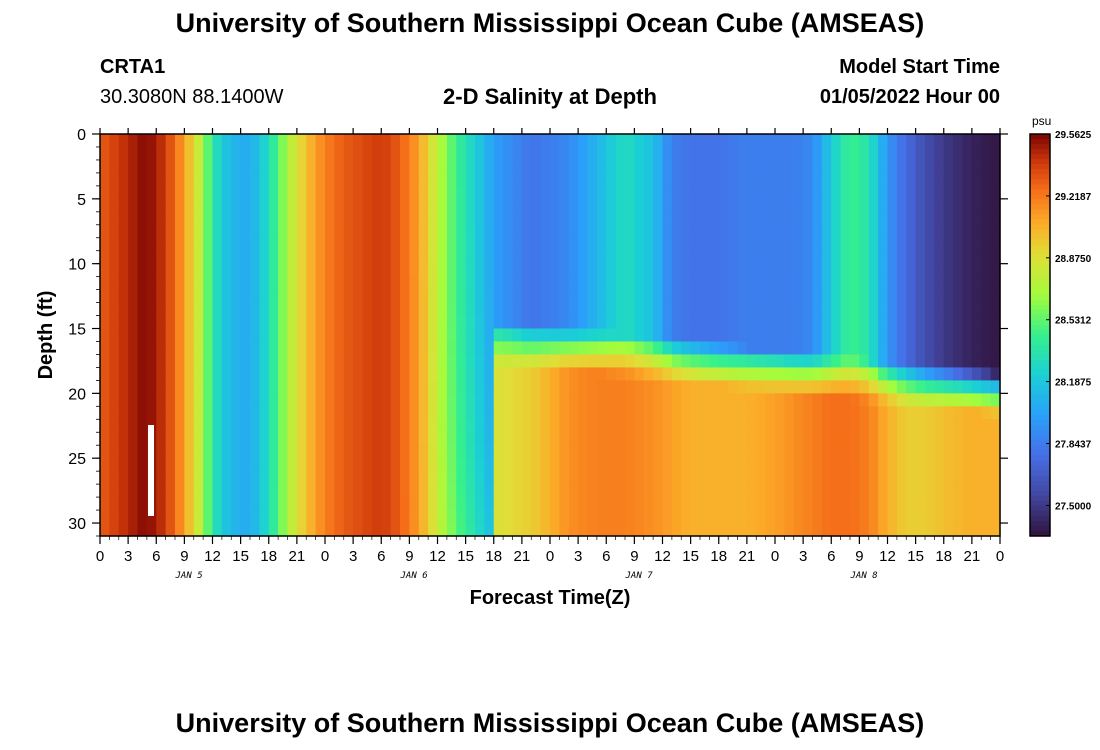  What do you see at coordinates (1040, 348) in the screenshot?
I see `colorbar-segment` at bounding box center [1040, 348].